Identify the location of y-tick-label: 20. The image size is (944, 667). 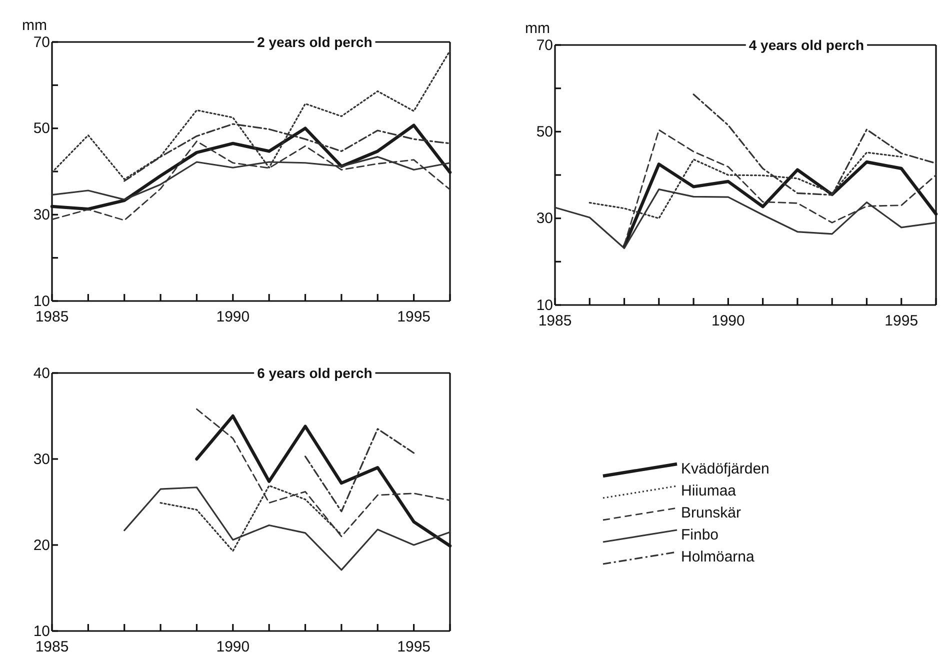
(41, 545).